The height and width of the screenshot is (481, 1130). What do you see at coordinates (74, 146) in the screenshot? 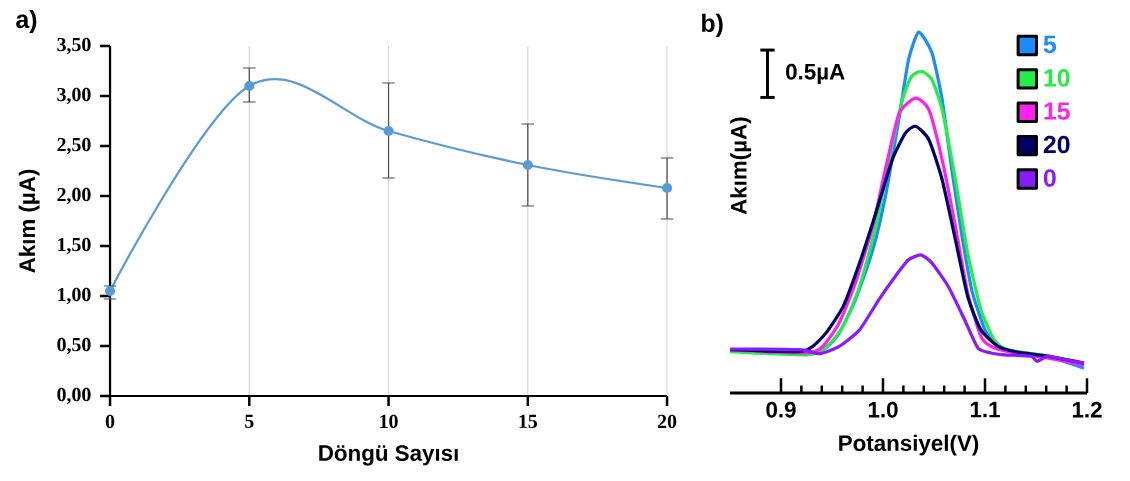
I see `y-tick-label: 2,50` at bounding box center [74, 146].